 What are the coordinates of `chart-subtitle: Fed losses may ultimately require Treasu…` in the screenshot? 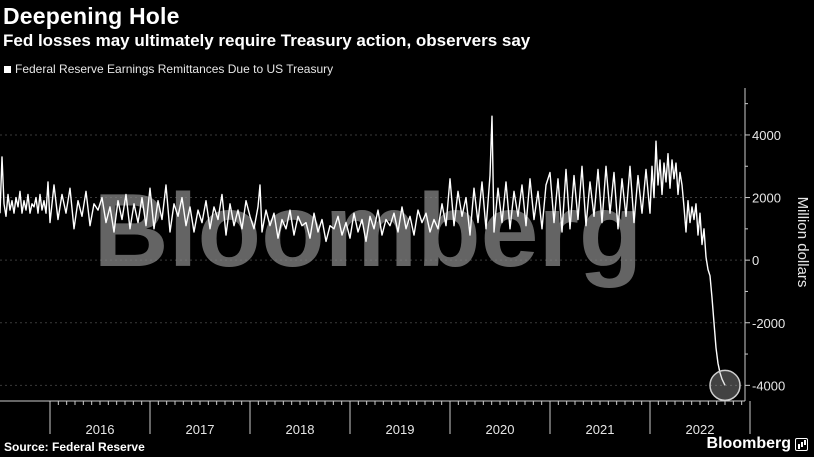 It's located at (267, 40).